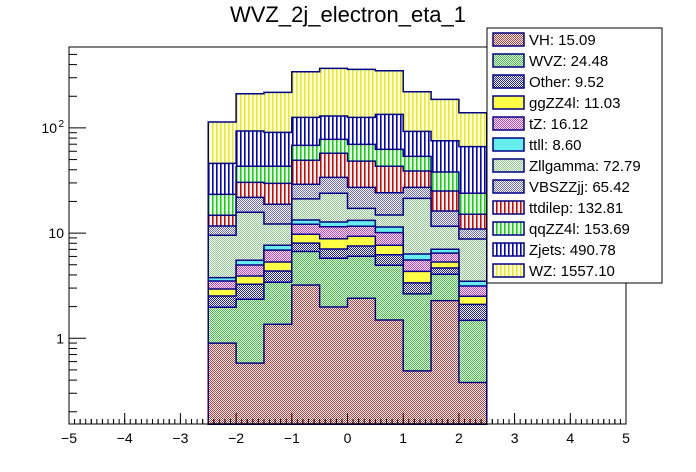  I want to click on x-axis: −5 −4 −3 −2 −1 0 1 2 3 4 5, so click(345, 429).